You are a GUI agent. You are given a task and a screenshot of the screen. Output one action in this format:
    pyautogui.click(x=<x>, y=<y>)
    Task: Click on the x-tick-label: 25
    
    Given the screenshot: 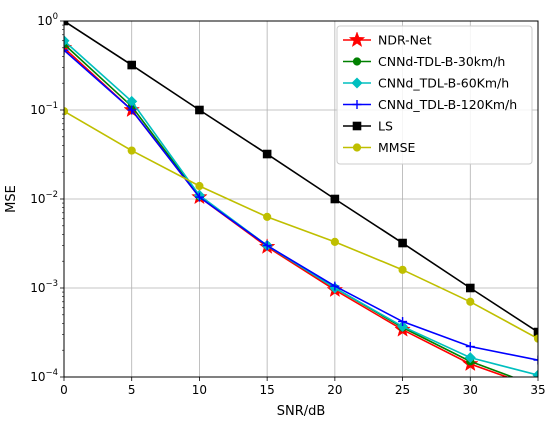 What is the action you would take?
    pyautogui.click(x=402, y=390)
    